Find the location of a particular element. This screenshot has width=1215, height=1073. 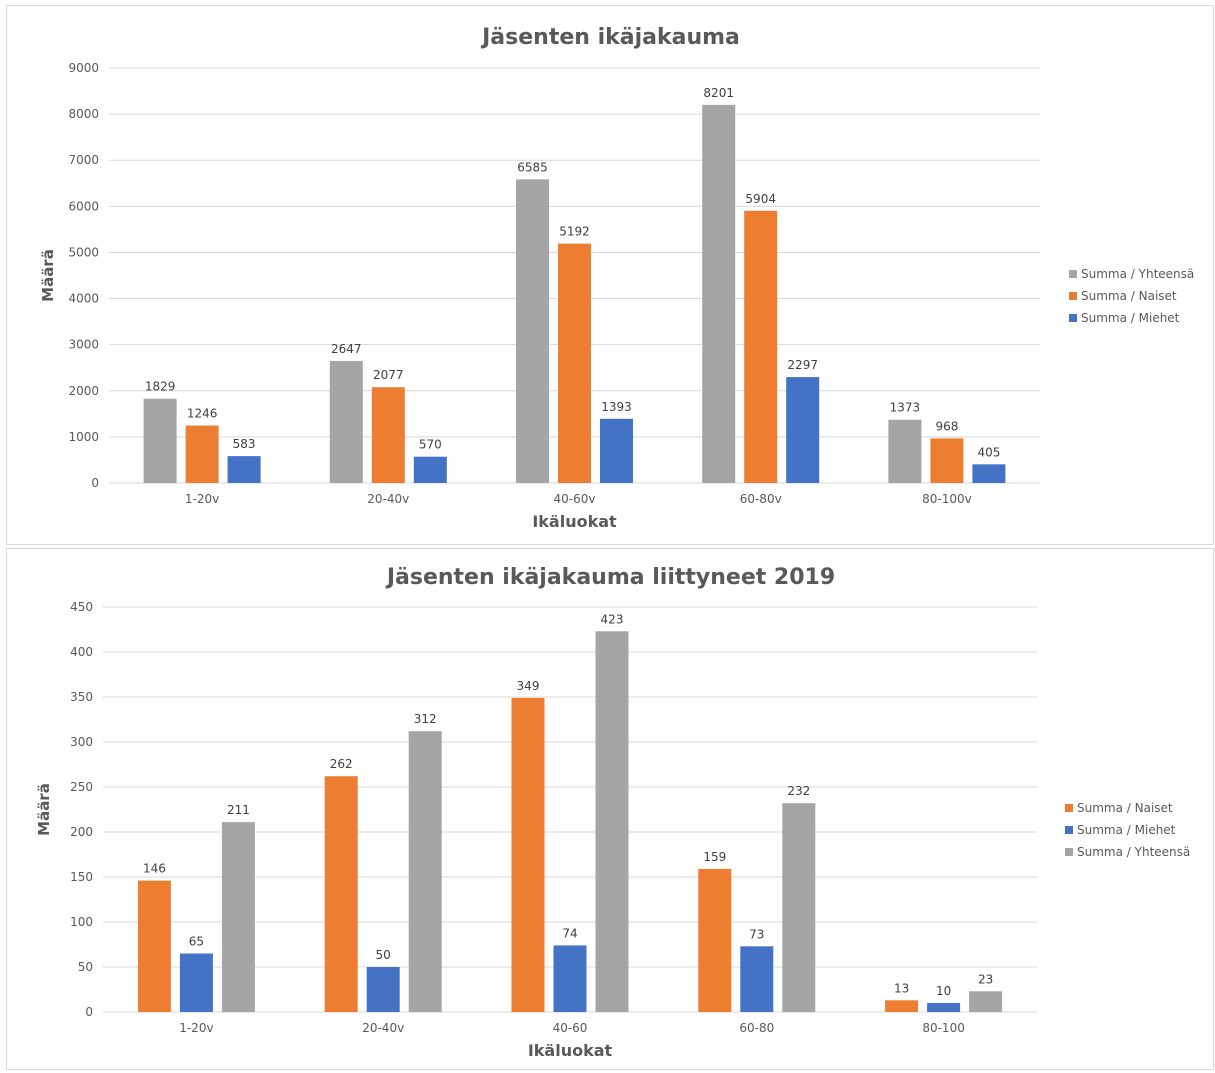

x-tick-label: 20-40v is located at coordinates (383, 1028).